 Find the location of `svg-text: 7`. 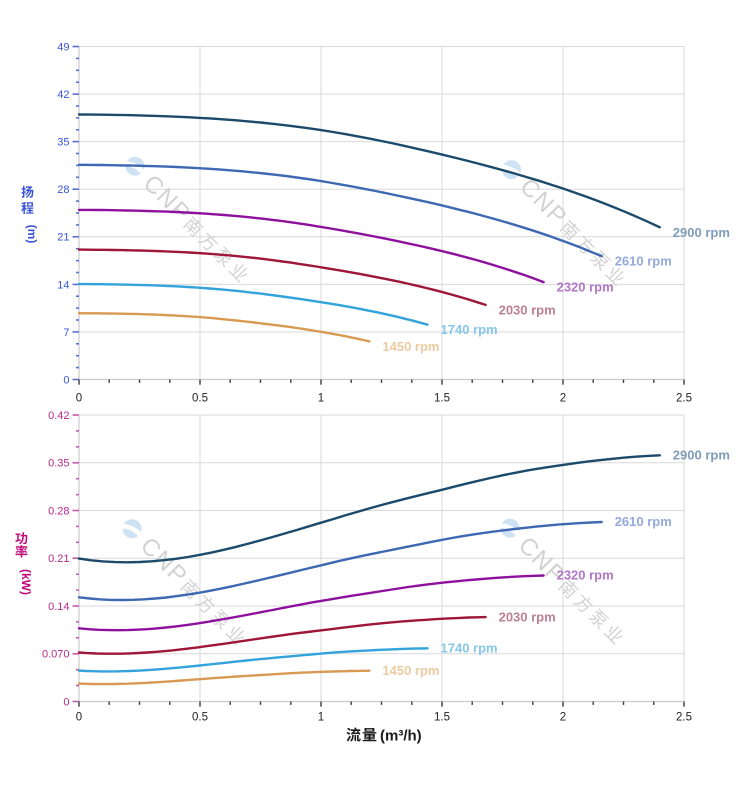

svg-text: 7 is located at coordinates (66, 333).